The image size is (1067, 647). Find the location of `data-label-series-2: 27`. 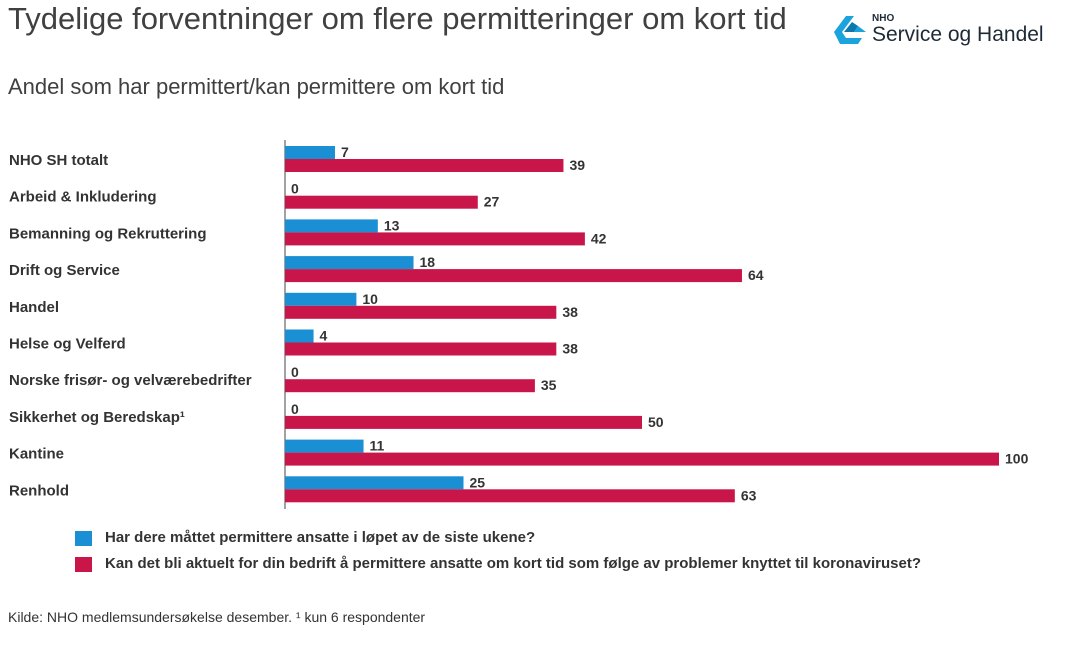

data-label-series-2: 27 is located at coordinates (492, 202).